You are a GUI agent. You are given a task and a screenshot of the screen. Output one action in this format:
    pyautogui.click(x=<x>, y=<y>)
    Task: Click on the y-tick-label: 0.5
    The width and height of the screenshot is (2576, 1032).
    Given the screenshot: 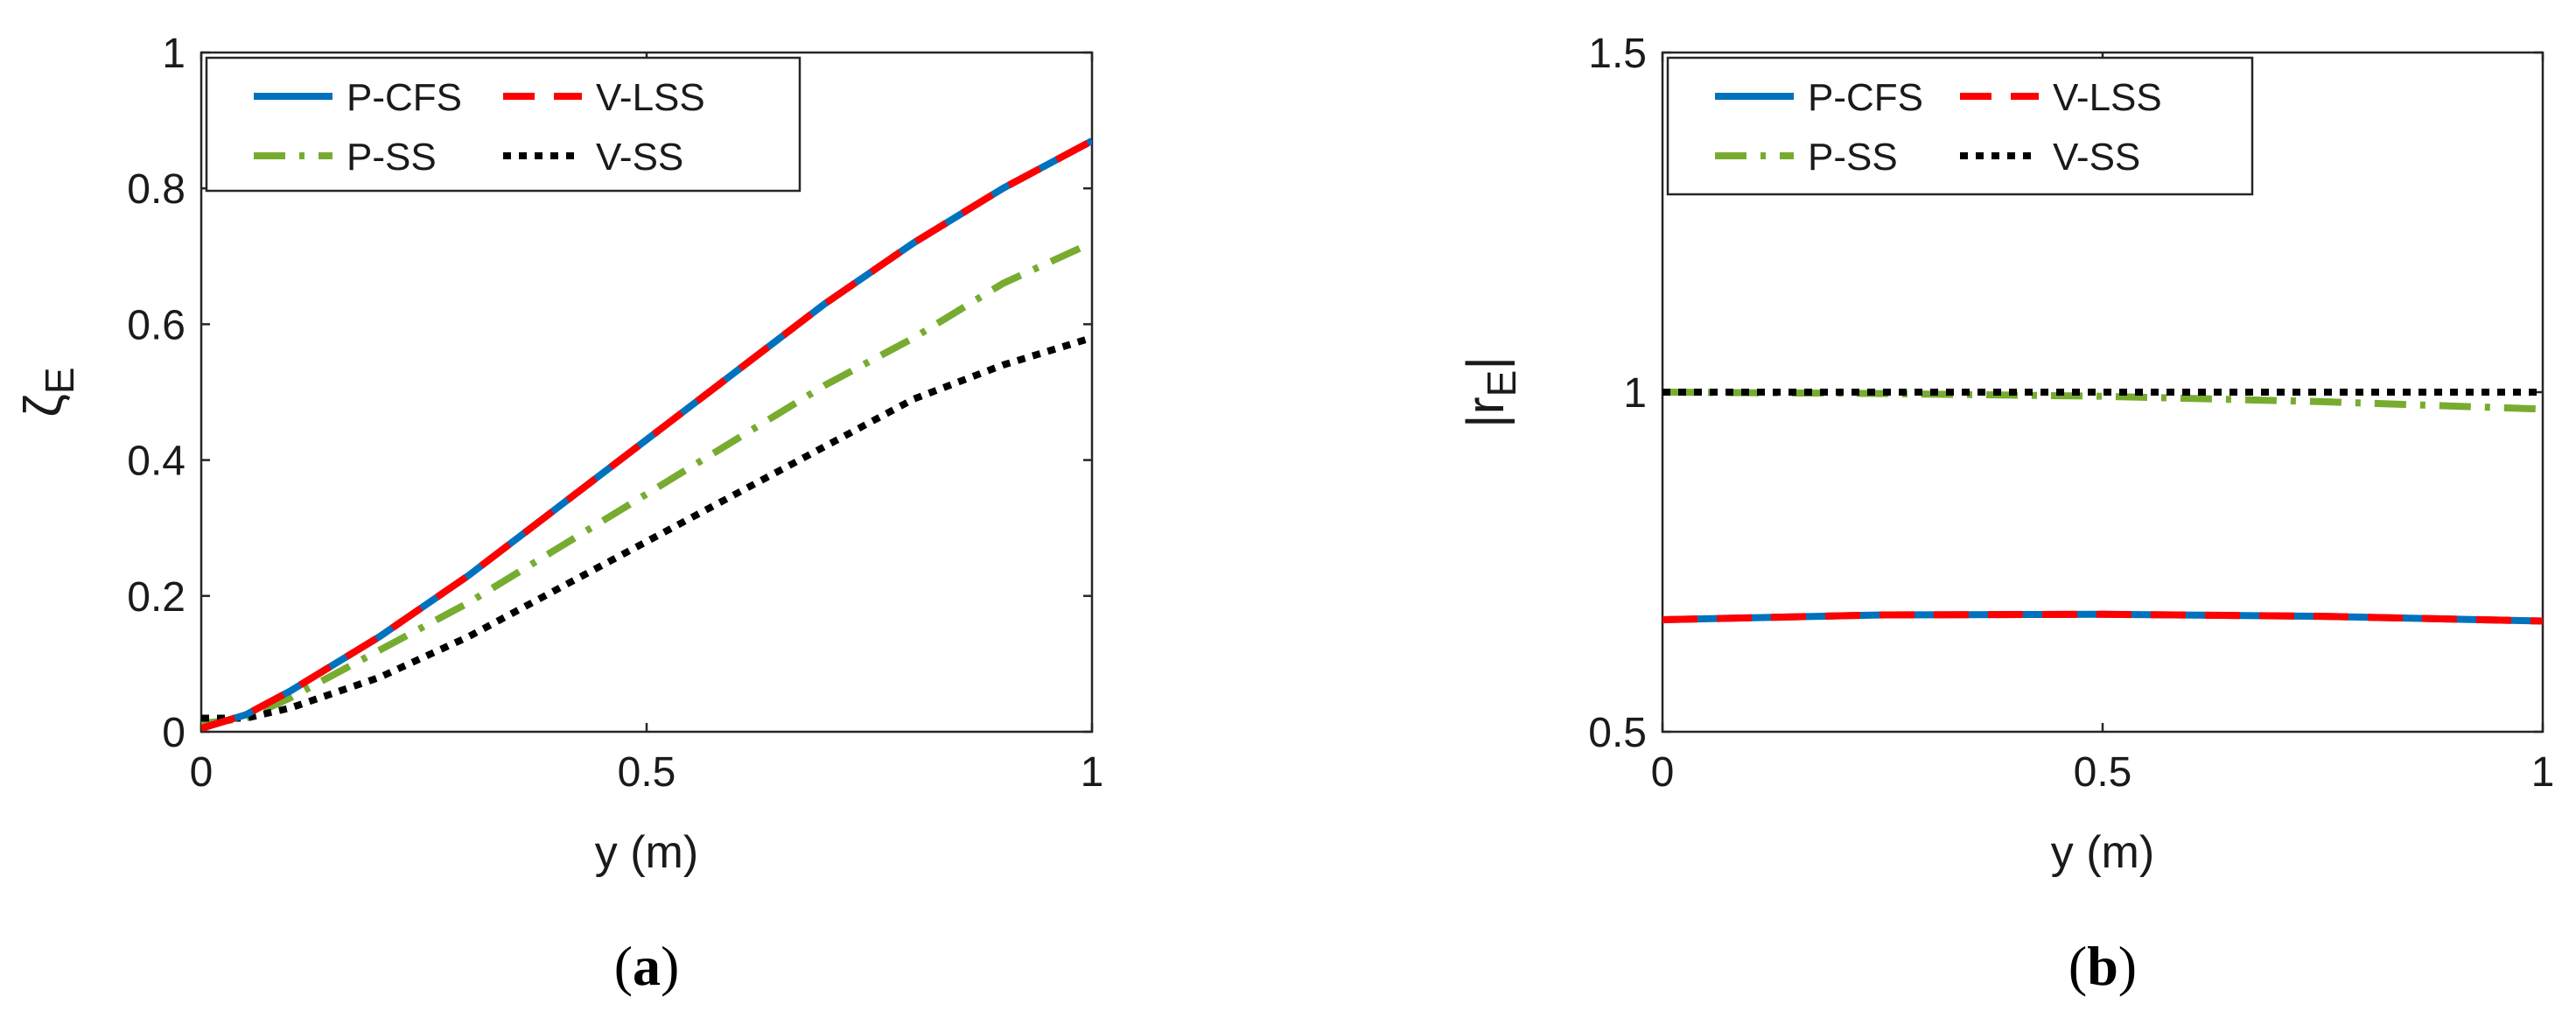 What is the action you would take?
    pyautogui.click(x=1617, y=733)
    